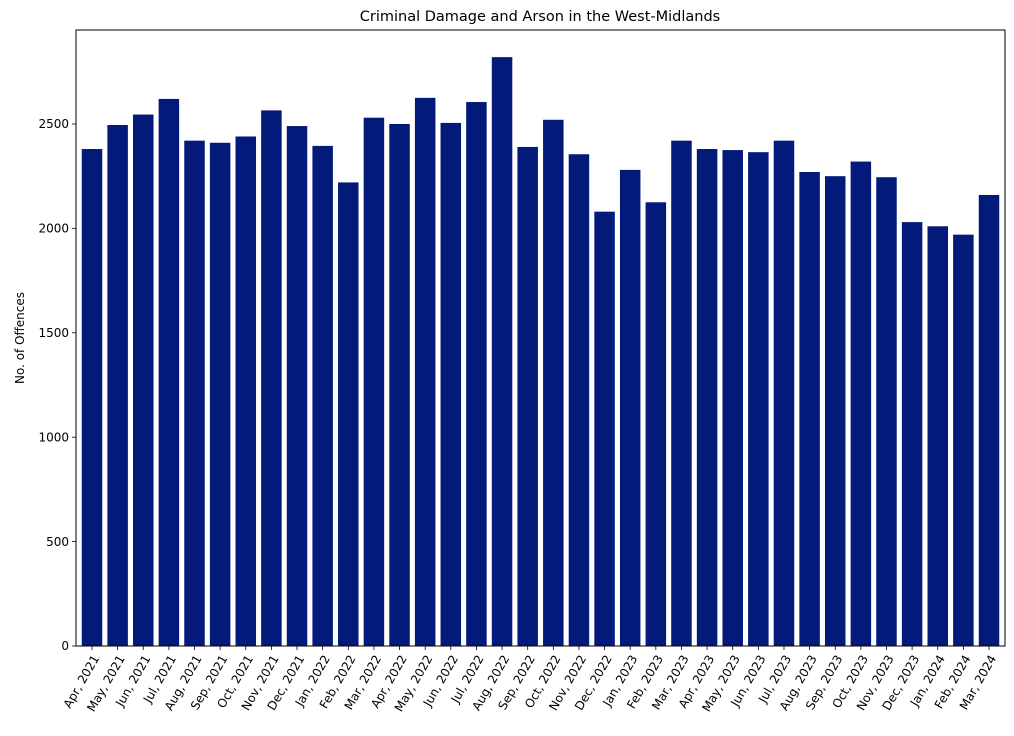 The height and width of the screenshot is (736, 1014). I want to click on y-axis: 0 500 1000 1500 2000 2500, so click(57, 385).